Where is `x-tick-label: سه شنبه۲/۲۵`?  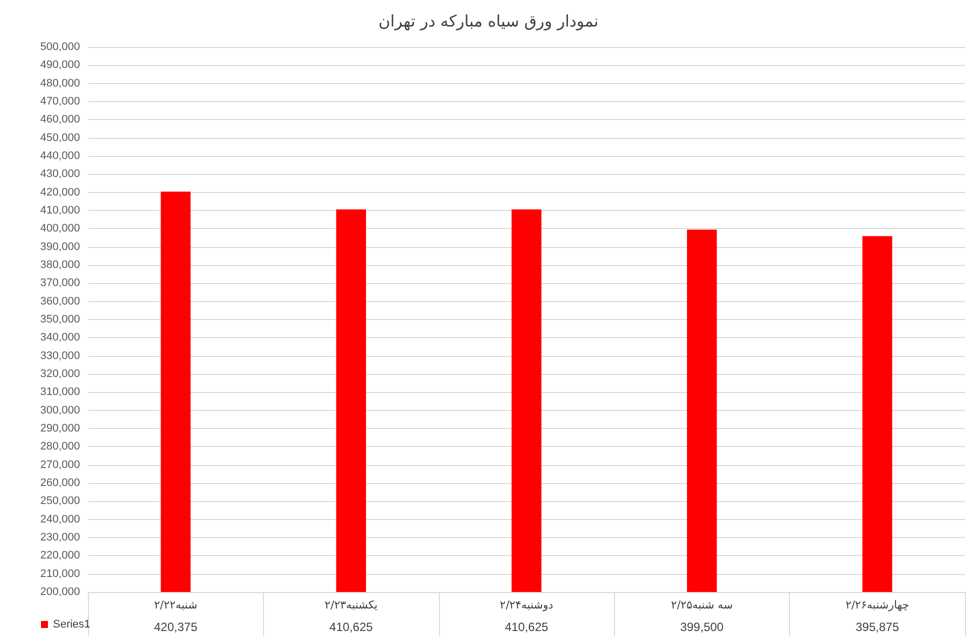 x-tick-label: سه شنبه۲/۲۵ is located at coordinates (701, 605).